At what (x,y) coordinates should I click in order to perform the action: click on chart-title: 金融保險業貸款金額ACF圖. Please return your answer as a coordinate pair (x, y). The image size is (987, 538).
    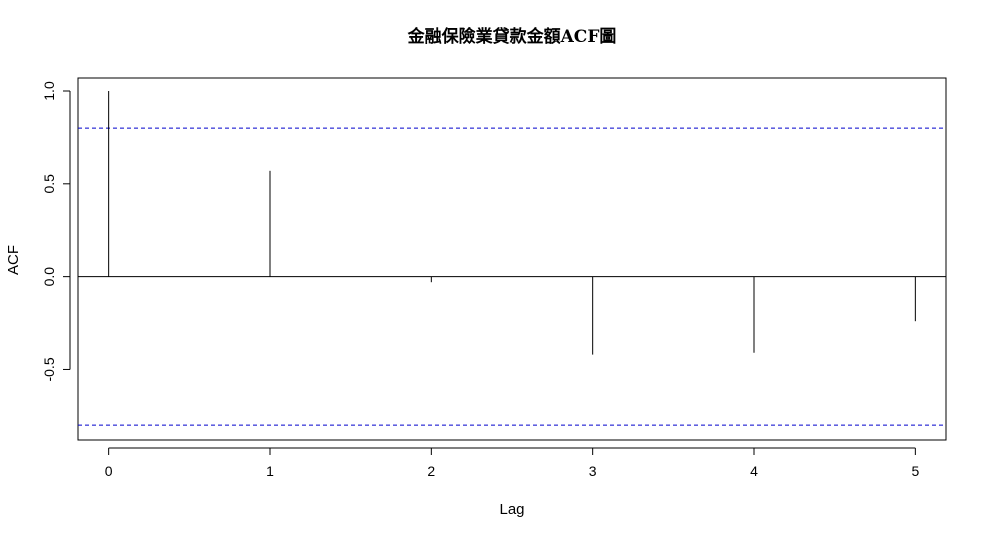
    Looking at the image, I should click on (512, 36).